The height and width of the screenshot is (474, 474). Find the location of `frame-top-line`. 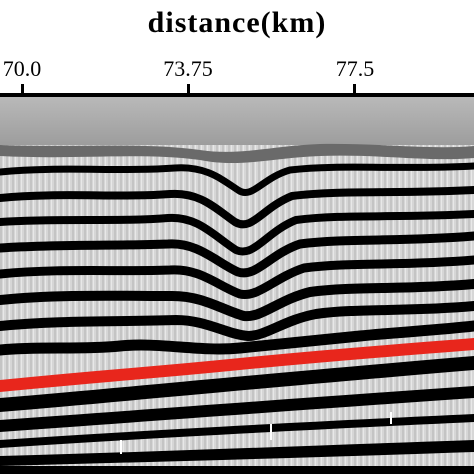

frame-top-line is located at coordinates (237, 95).